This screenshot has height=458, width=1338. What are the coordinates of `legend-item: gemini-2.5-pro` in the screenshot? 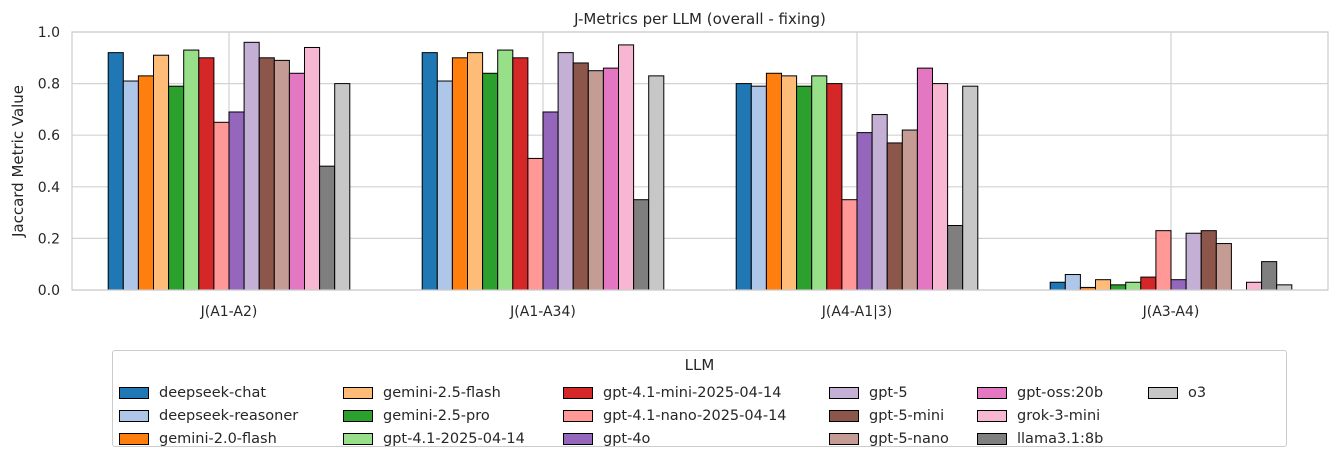 It's located at (434, 415).